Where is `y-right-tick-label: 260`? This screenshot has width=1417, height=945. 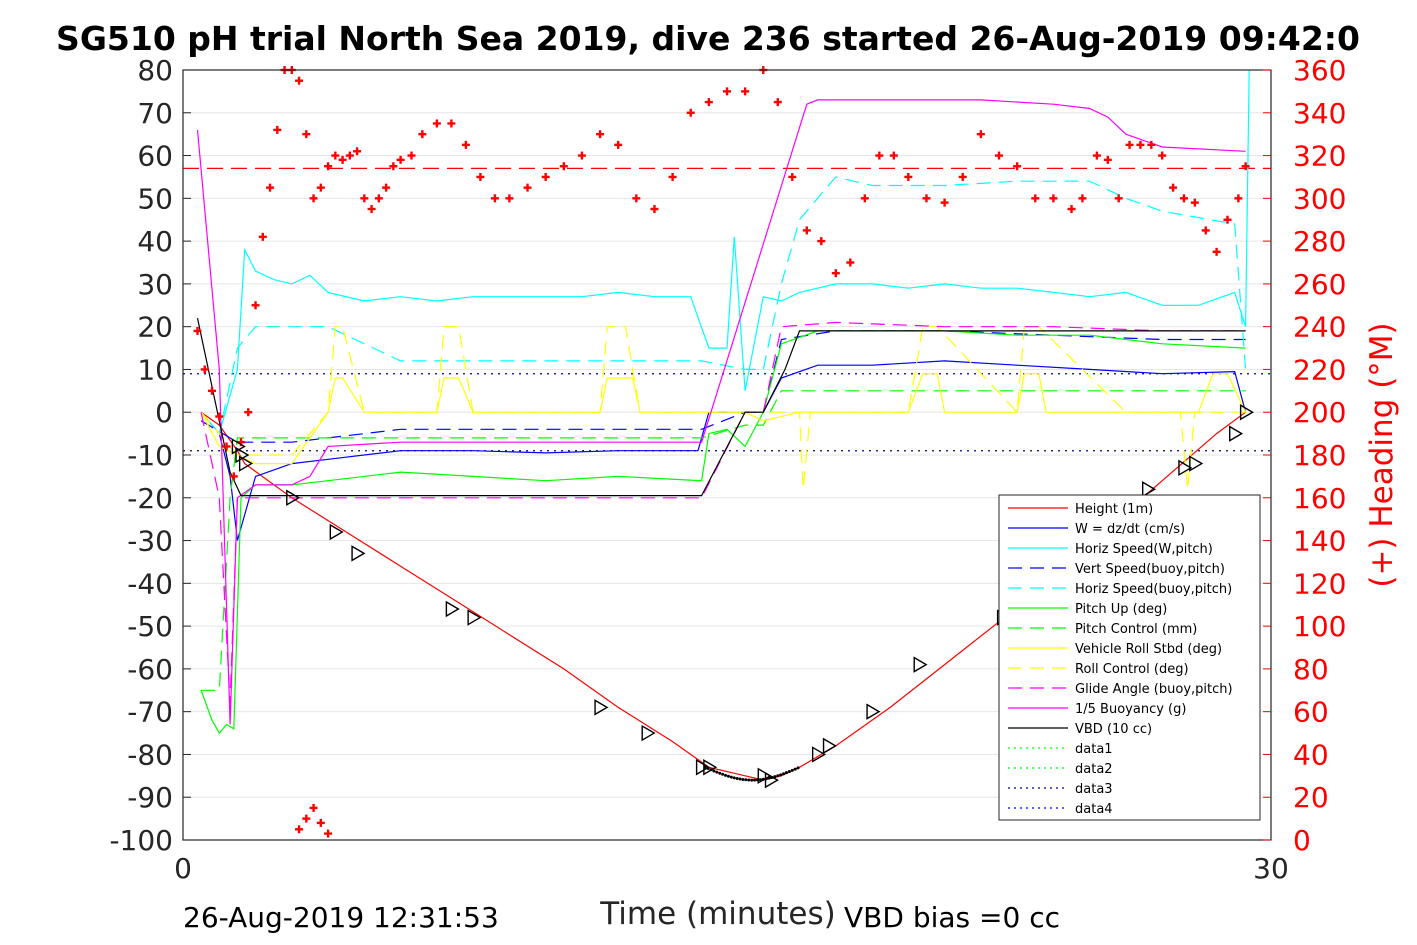
y-right-tick-label: 260 is located at coordinates (1319, 284).